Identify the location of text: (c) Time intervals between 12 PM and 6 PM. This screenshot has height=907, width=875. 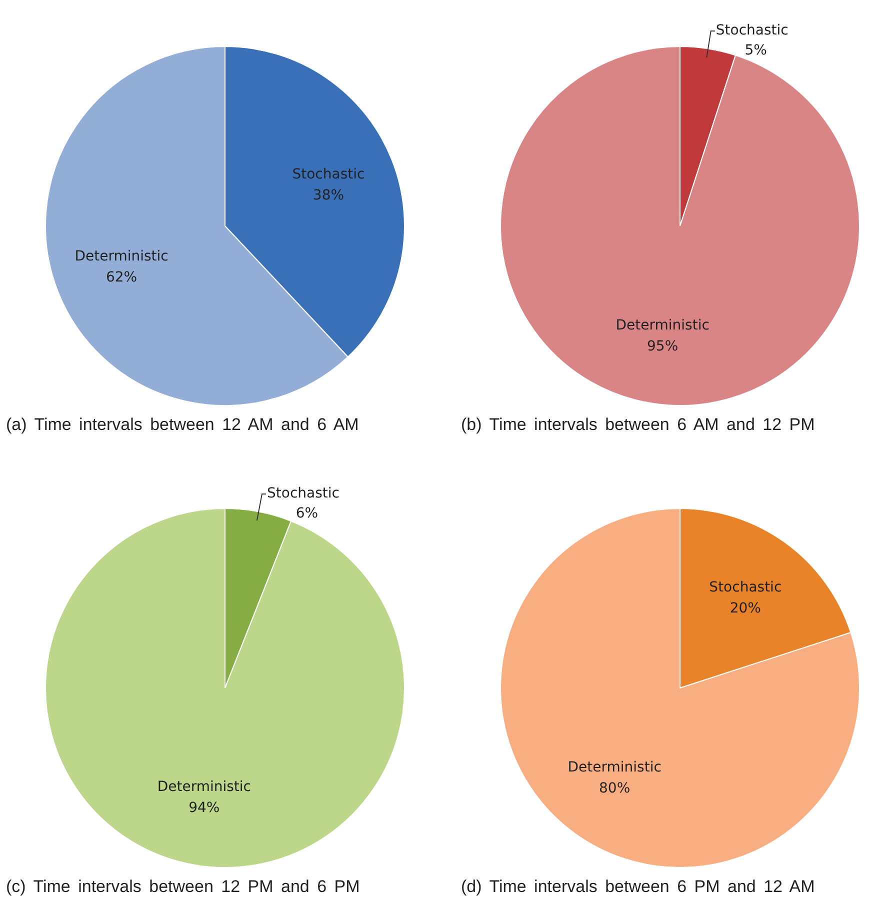
(183, 887).